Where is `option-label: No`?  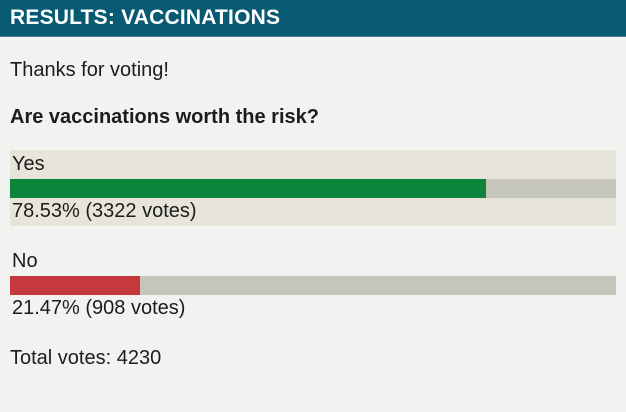
option-label: No is located at coordinates (25, 261).